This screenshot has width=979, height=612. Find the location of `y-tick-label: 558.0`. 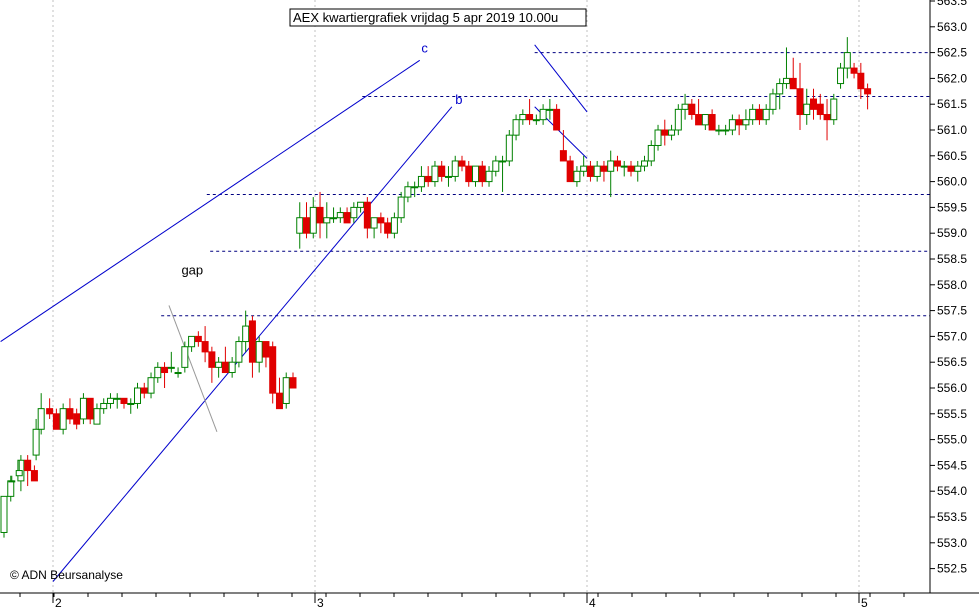

y-tick-label: 558.0 is located at coordinates (952, 285).